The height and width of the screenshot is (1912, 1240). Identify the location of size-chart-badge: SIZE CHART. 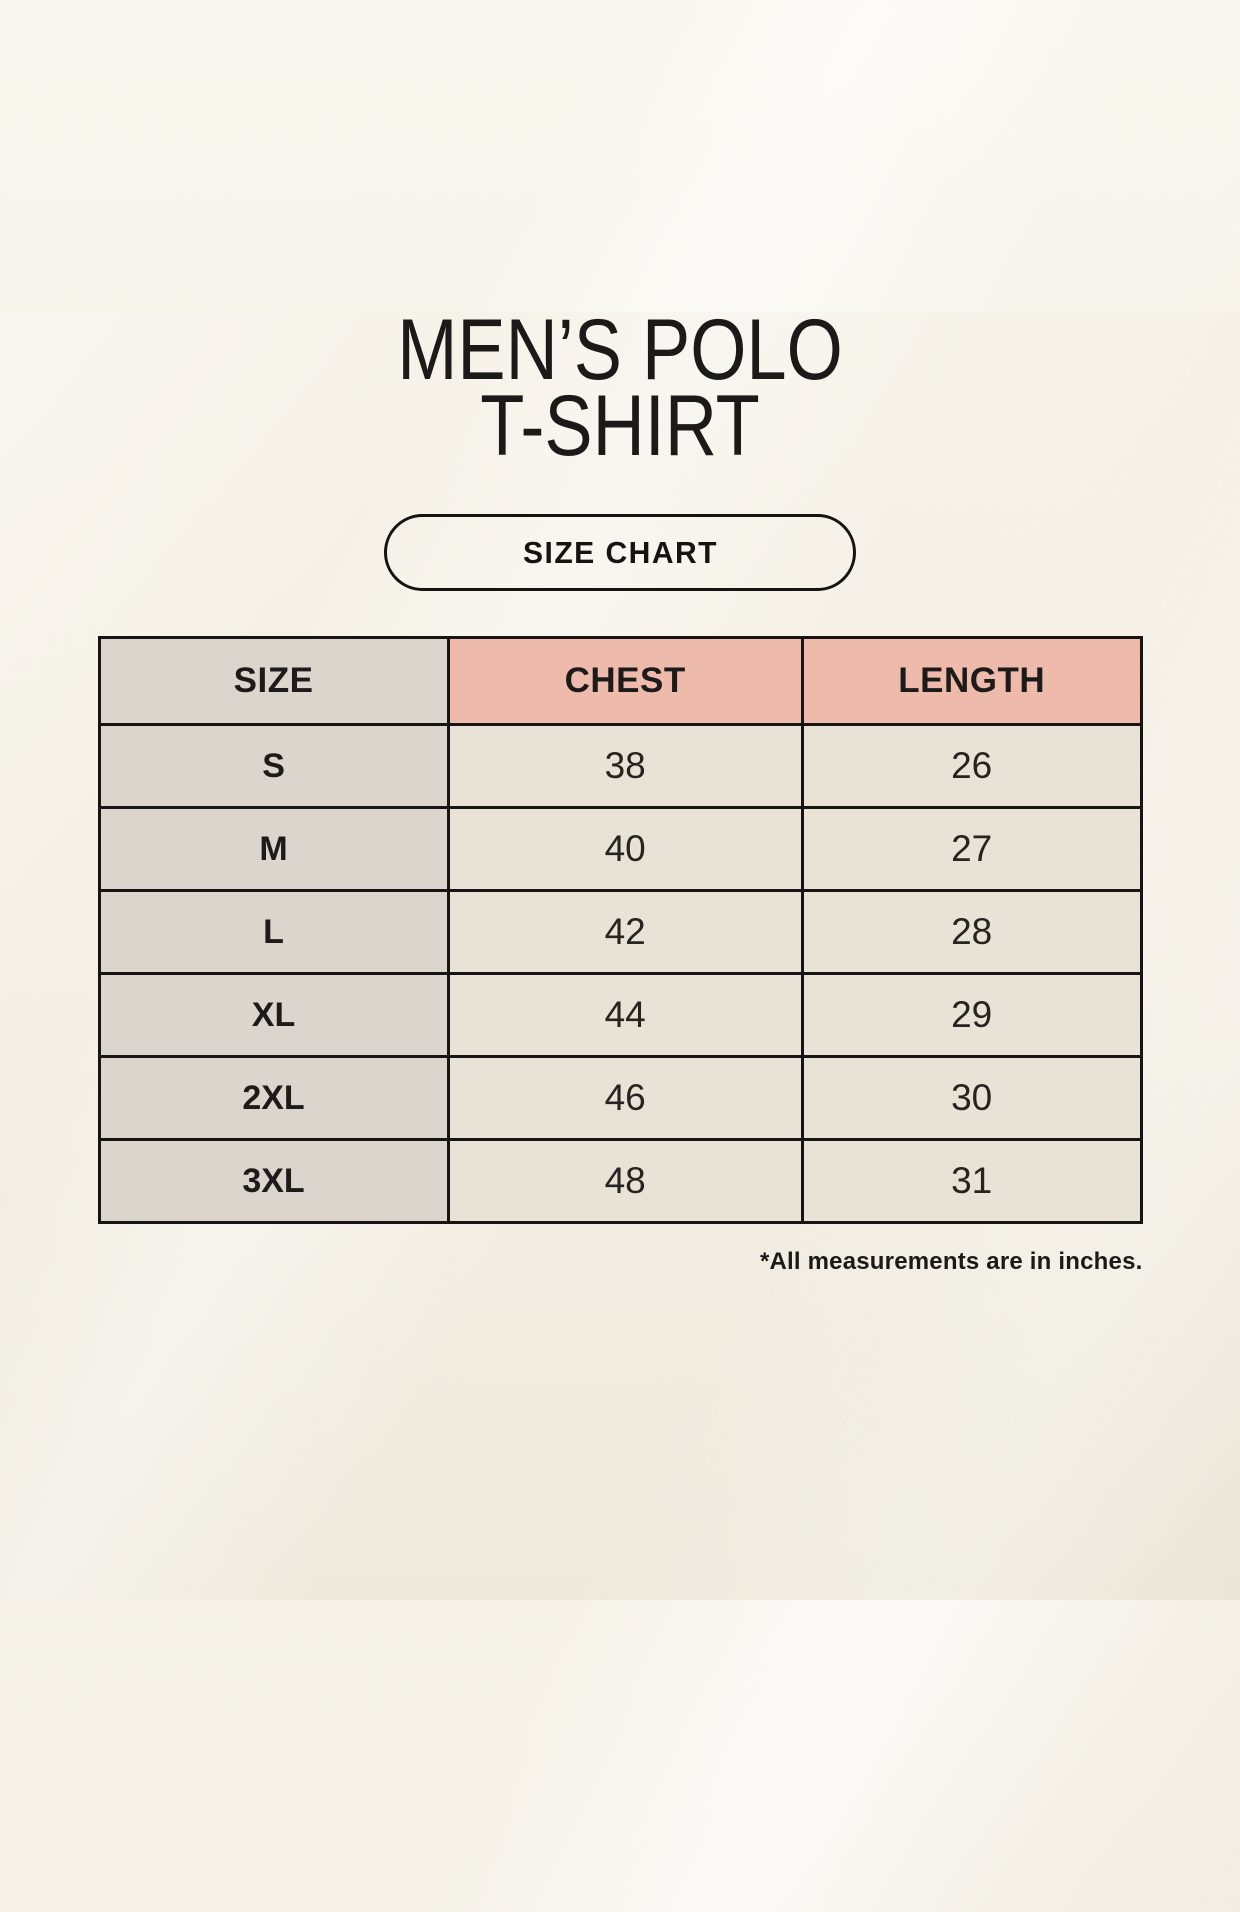
(620, 552).